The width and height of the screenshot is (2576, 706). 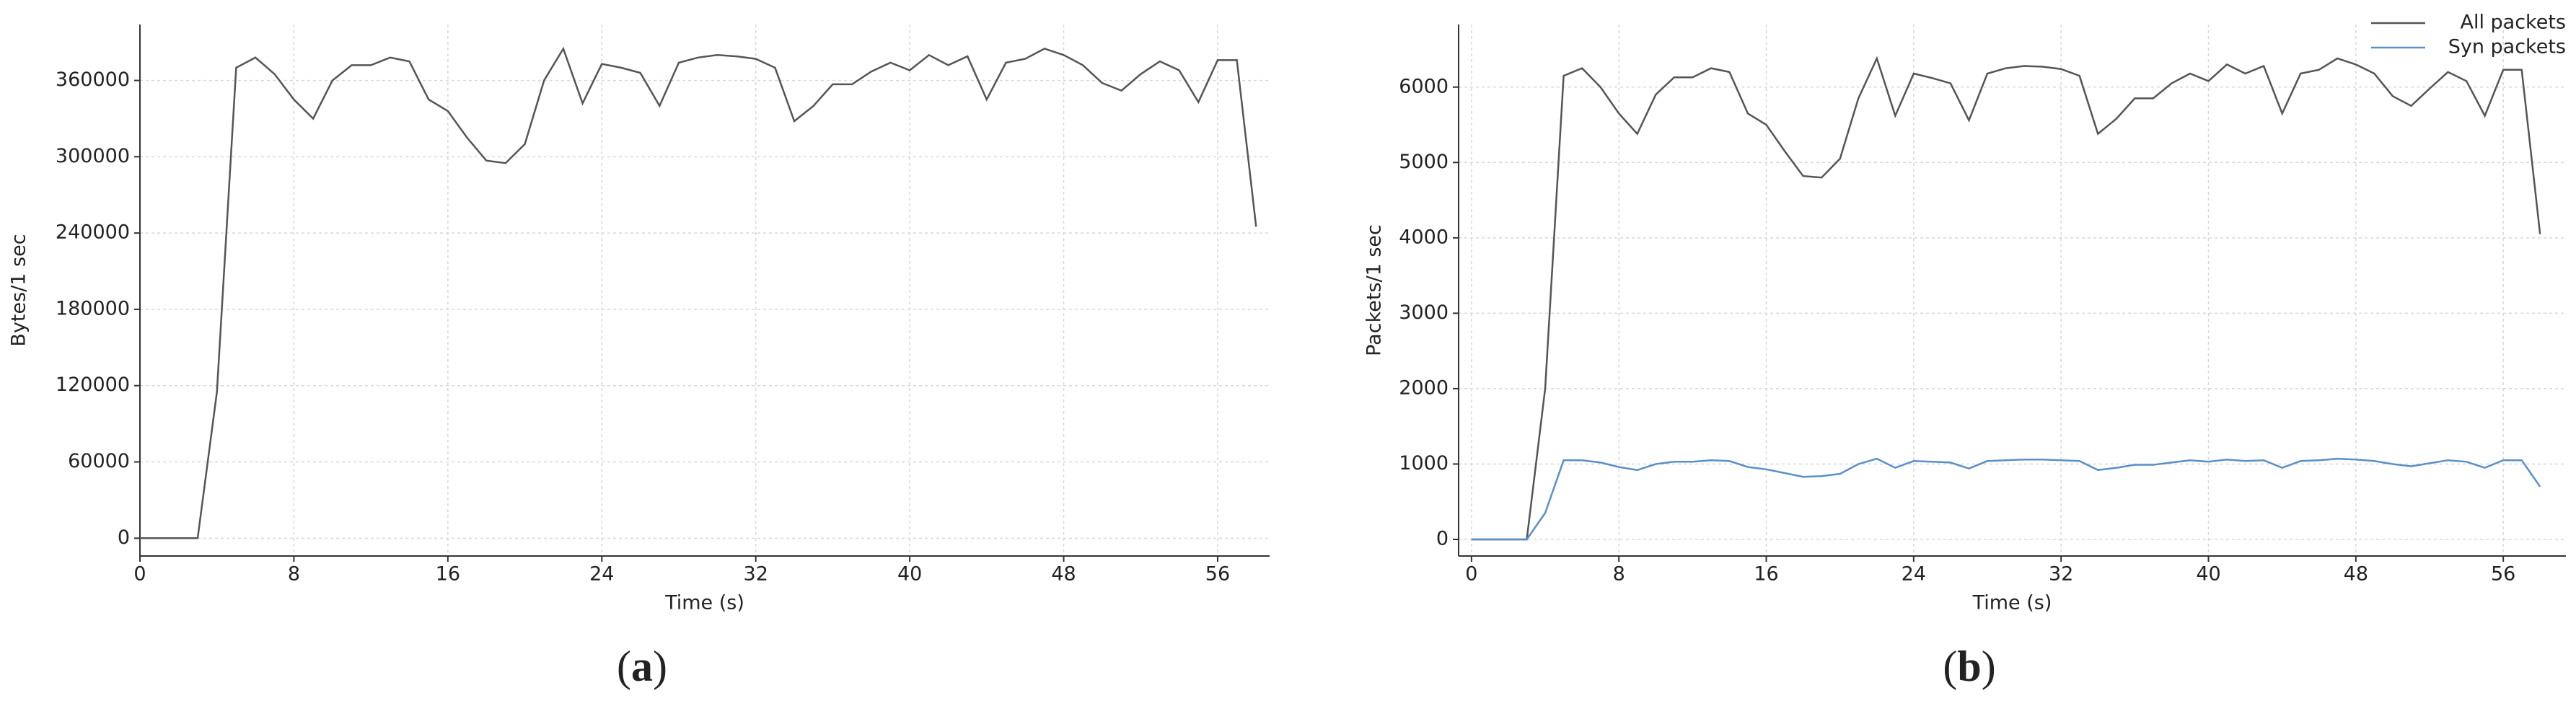 I want to click on y-tick-label: 120000, so click(x=93, y=385).